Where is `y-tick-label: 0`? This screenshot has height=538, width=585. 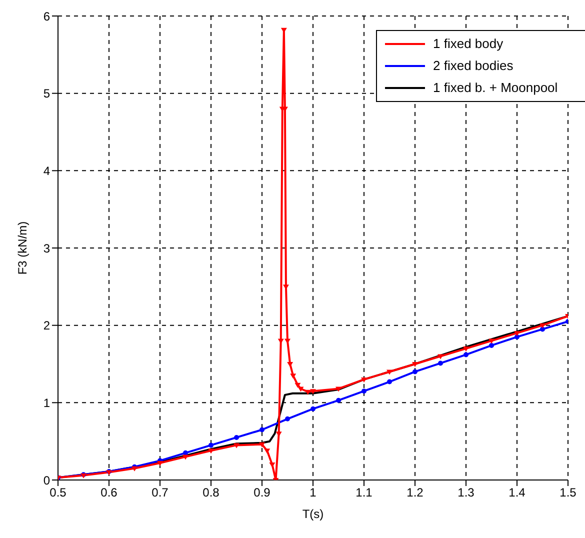
y-tick-label: 0 is located at coordinates (46, 480).